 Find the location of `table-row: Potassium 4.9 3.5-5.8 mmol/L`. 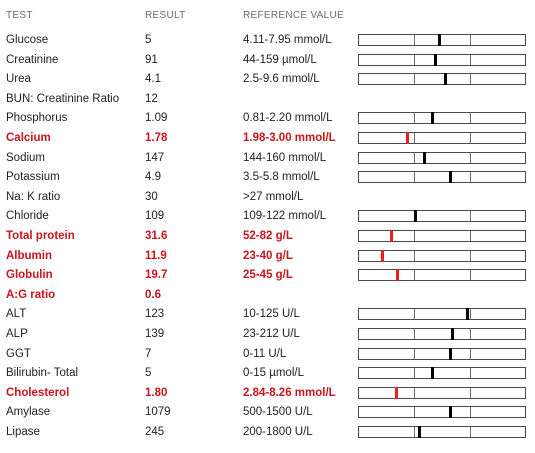

table-row: Potassium 4.9 3.5-5.8 mmol/L is located at coordinates (267, 178).